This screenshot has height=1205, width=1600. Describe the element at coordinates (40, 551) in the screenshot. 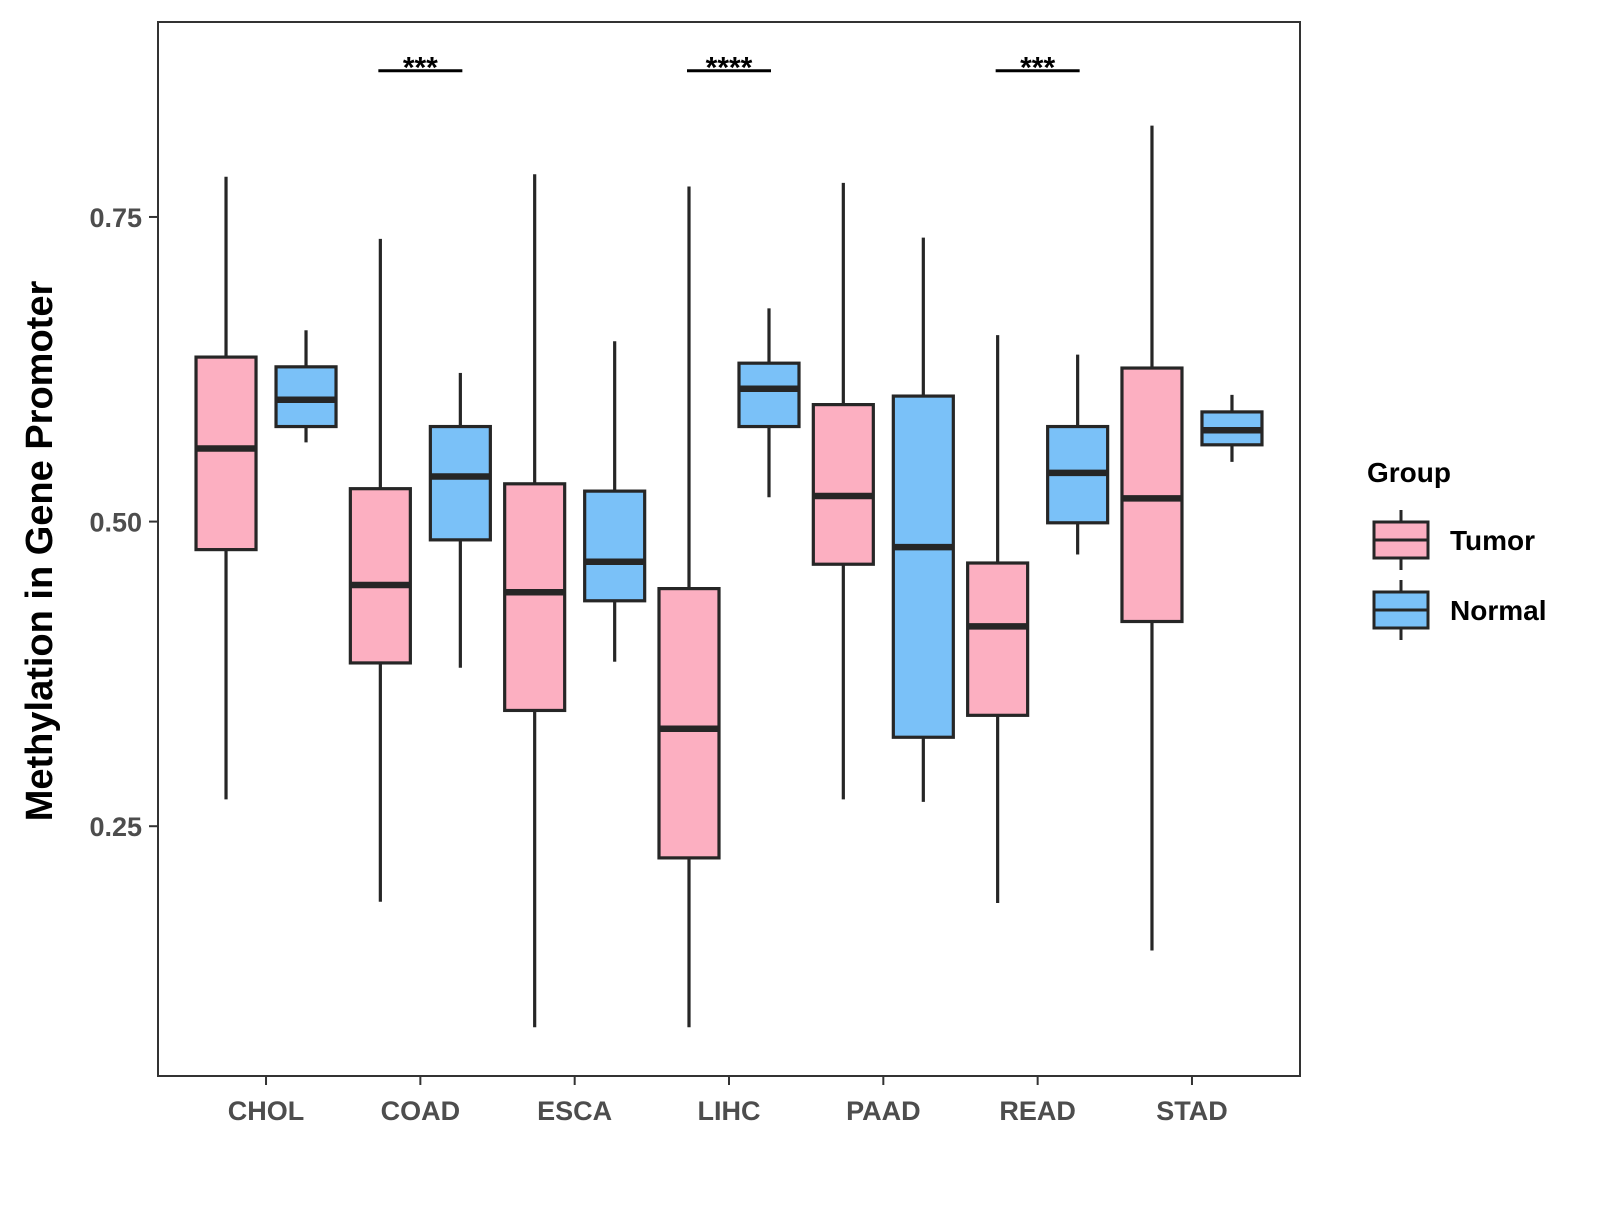

I see `y-axis-title: Methylation in Gene Promoter` at that location.